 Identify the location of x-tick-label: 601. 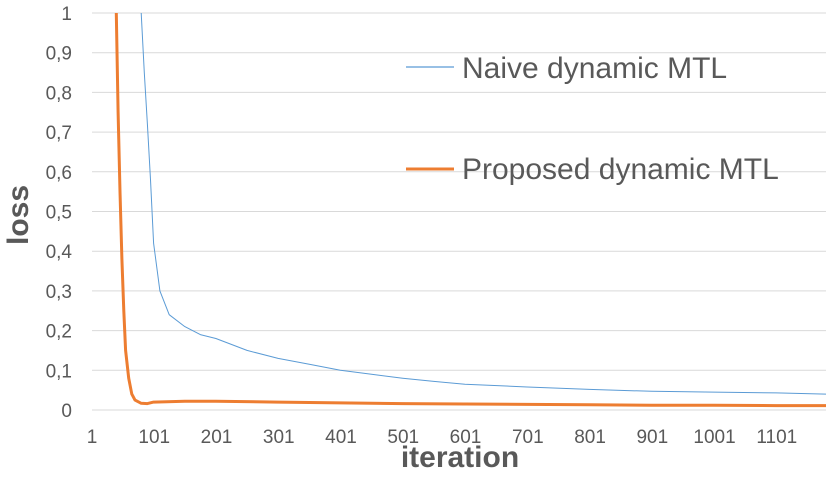
(466, 437).